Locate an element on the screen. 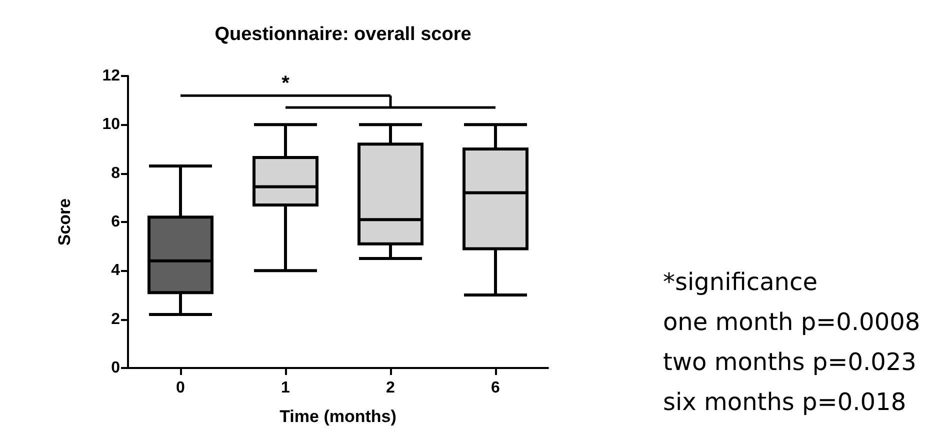  y-axis-title: Score is located at coordinates (64, 222).